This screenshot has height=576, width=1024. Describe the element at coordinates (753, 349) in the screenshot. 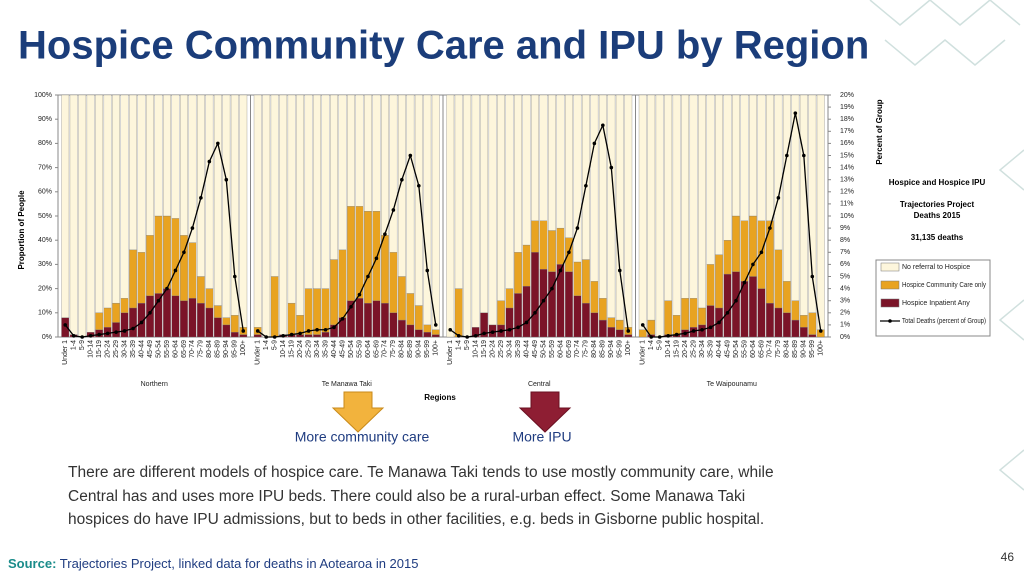

I see `x-tick-label: 60-64` at that location.